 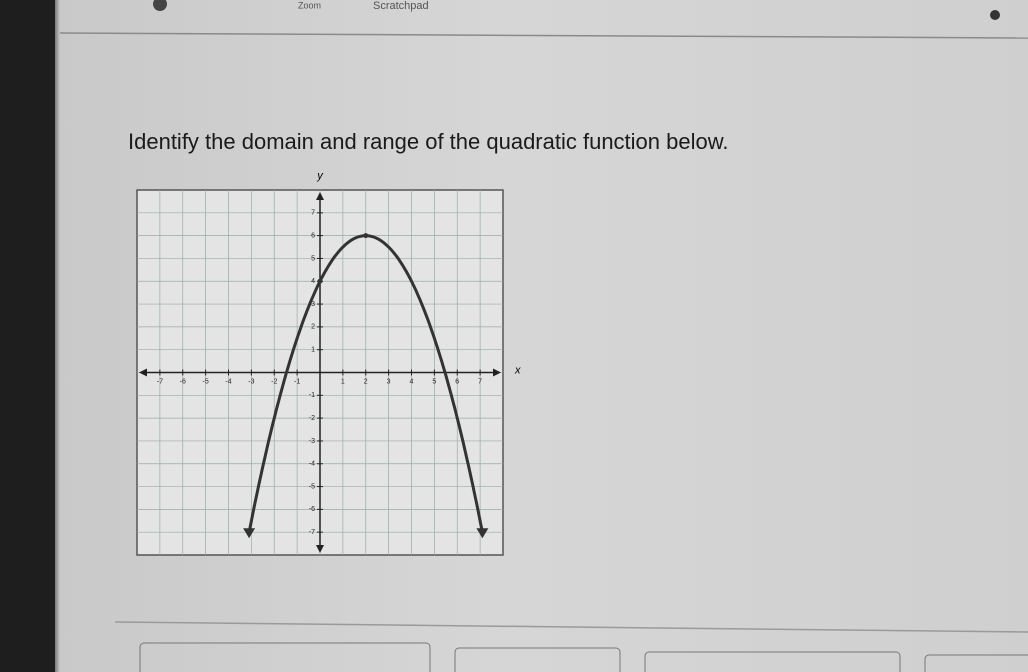 What do you see at coordinates (206, 381) in the screenshot?
I see `x-tick-label: -5` at bounding box center [206, 381].